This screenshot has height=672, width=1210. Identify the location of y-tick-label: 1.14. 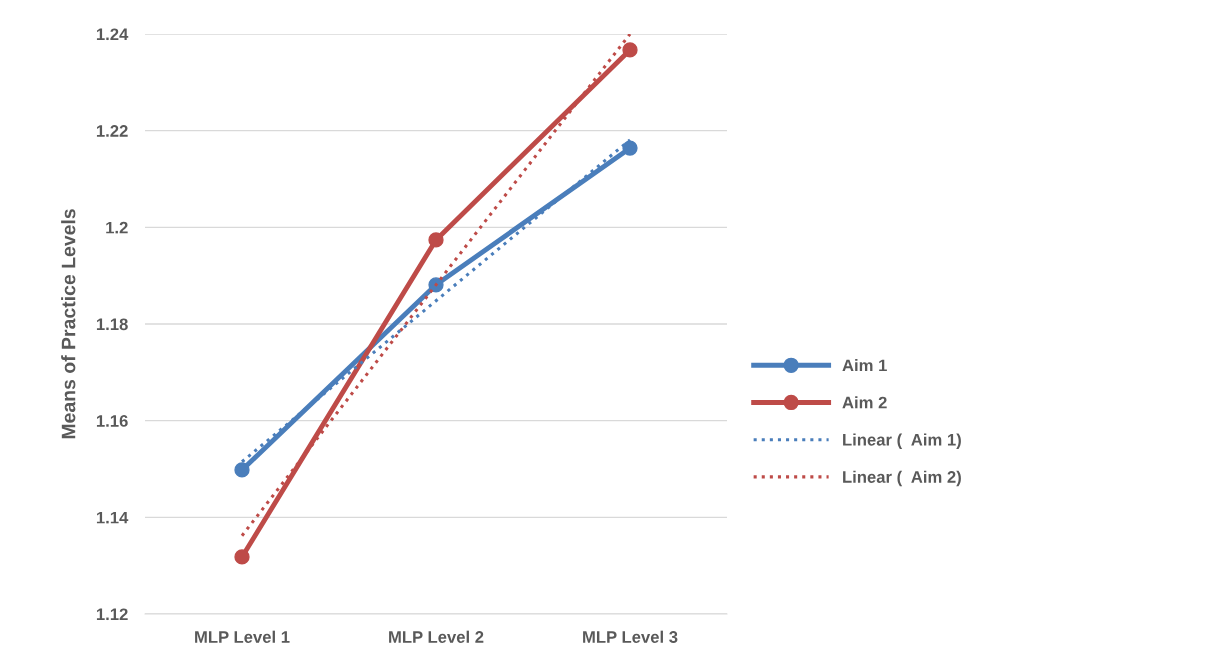
(112, 517).